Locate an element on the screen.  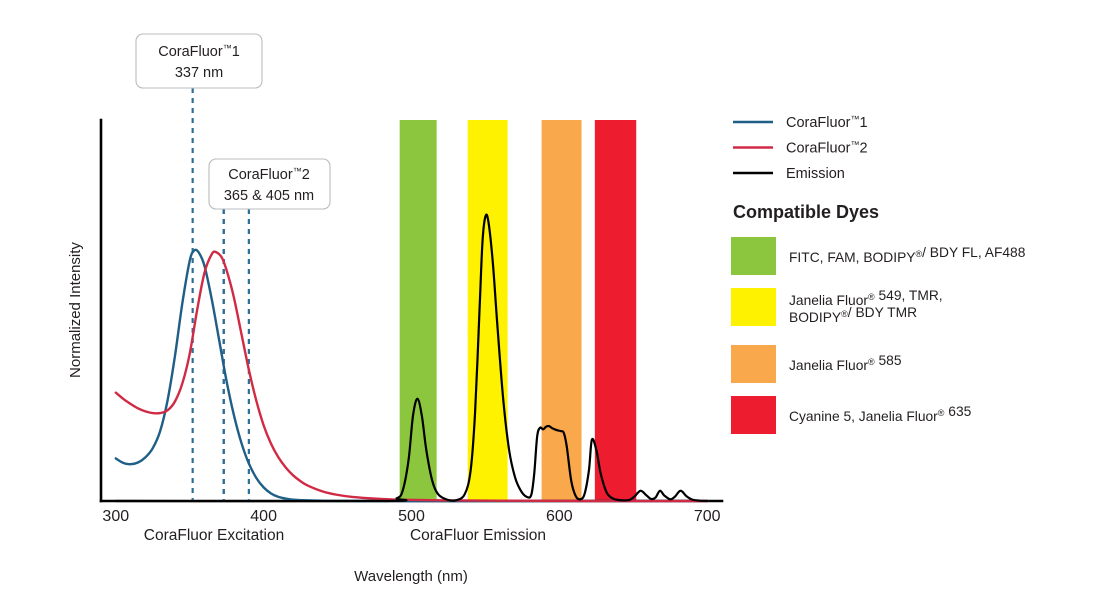
dye-label-0: FITC, FAM, BODIPY®/ BDY FL, AF488 is located at coordinates (907, 255).